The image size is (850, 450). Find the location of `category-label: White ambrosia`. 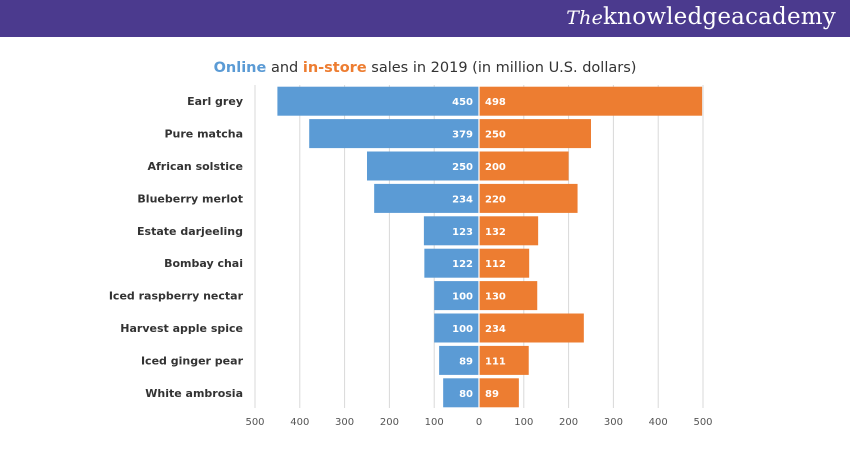

category-label: White ambrosia is located at coordinates (194, 393).